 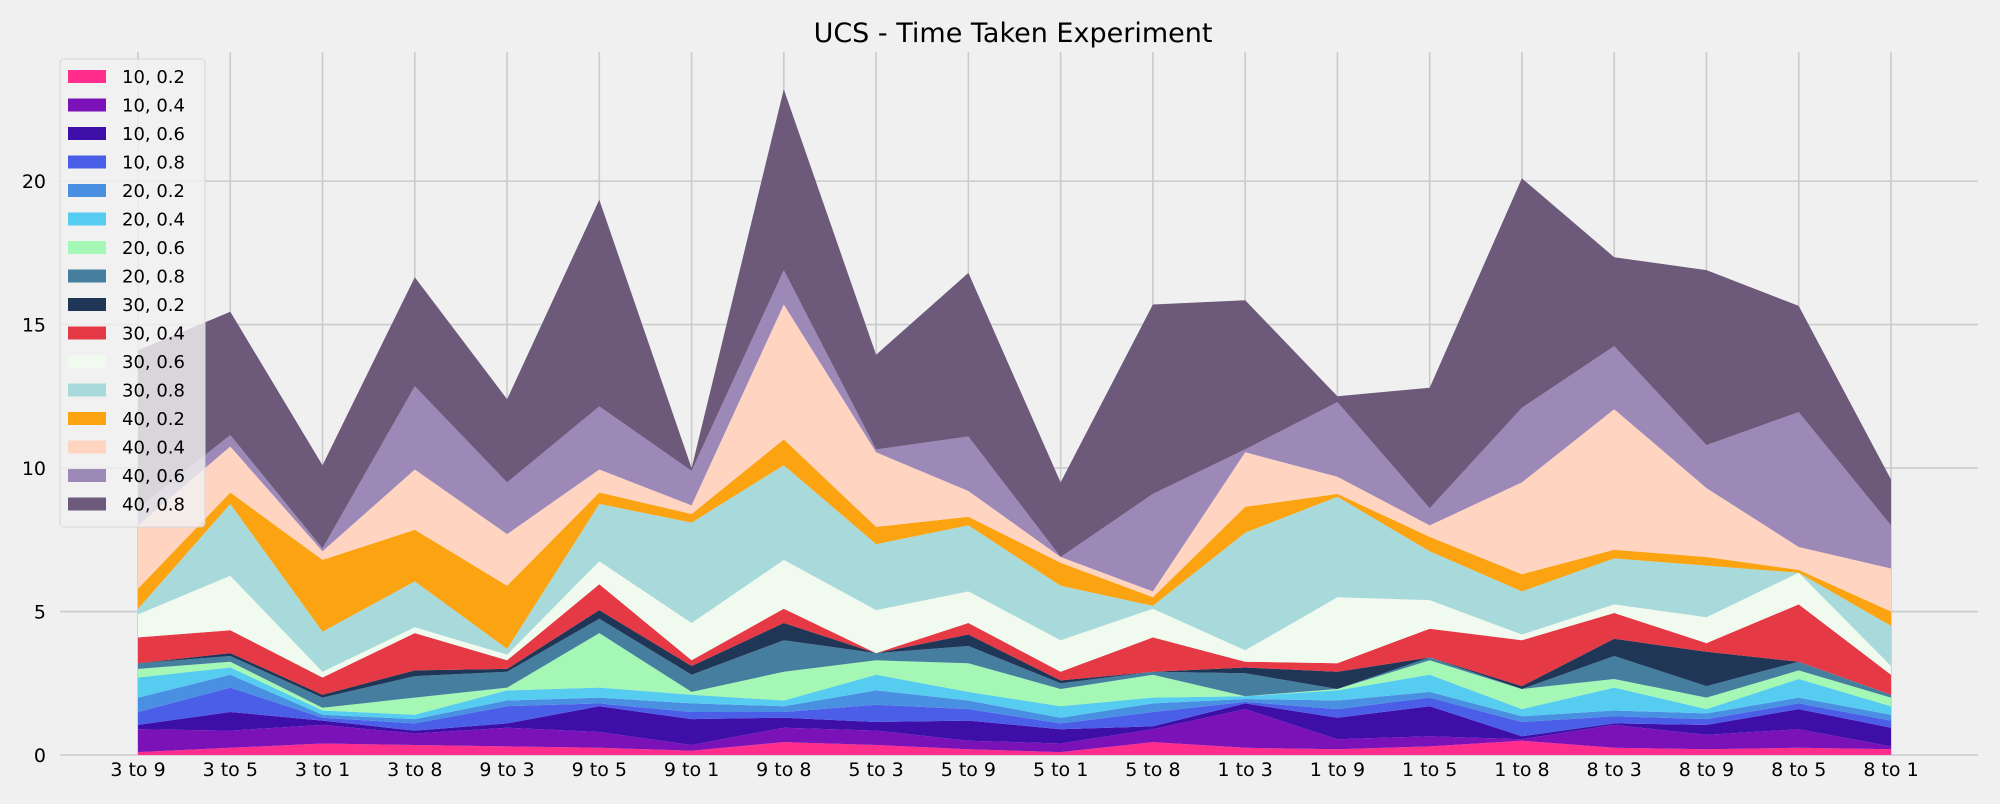 I want to click on y-tick-label: 20, so click(x=34, y=182).